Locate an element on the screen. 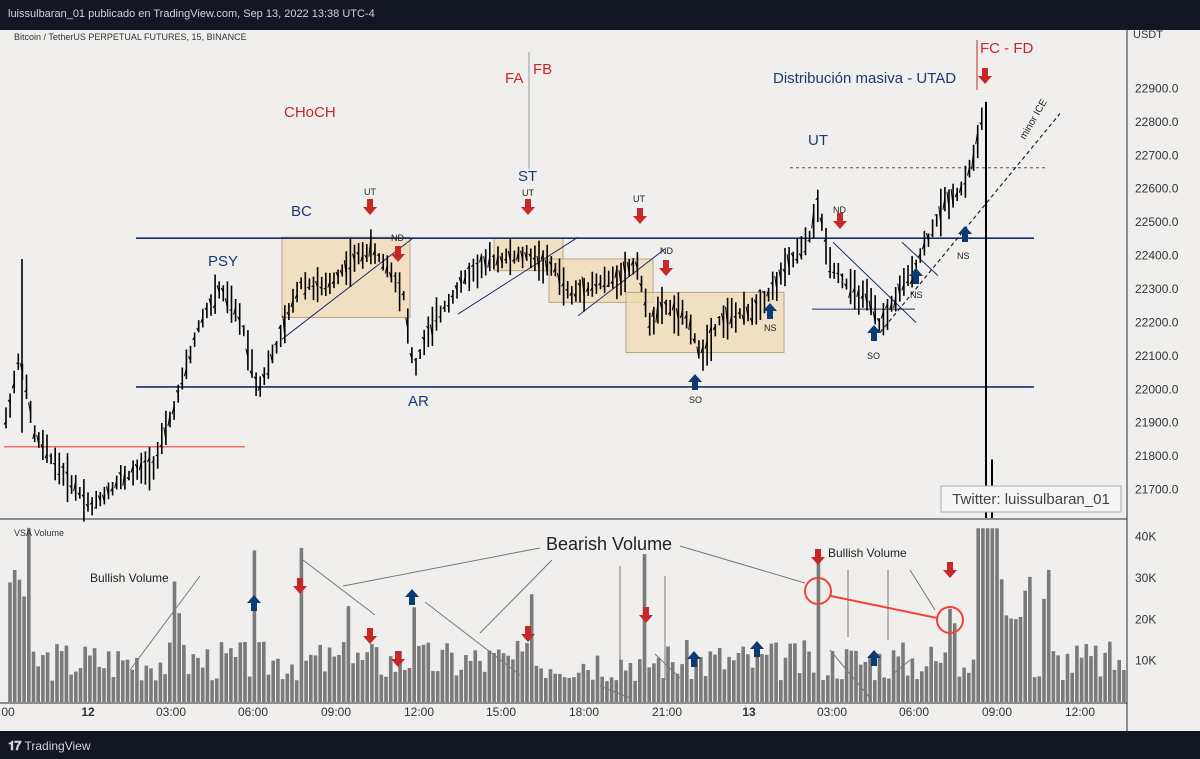  bullish-volume-label: Bullish Volume is located at coordinates (129, 578).